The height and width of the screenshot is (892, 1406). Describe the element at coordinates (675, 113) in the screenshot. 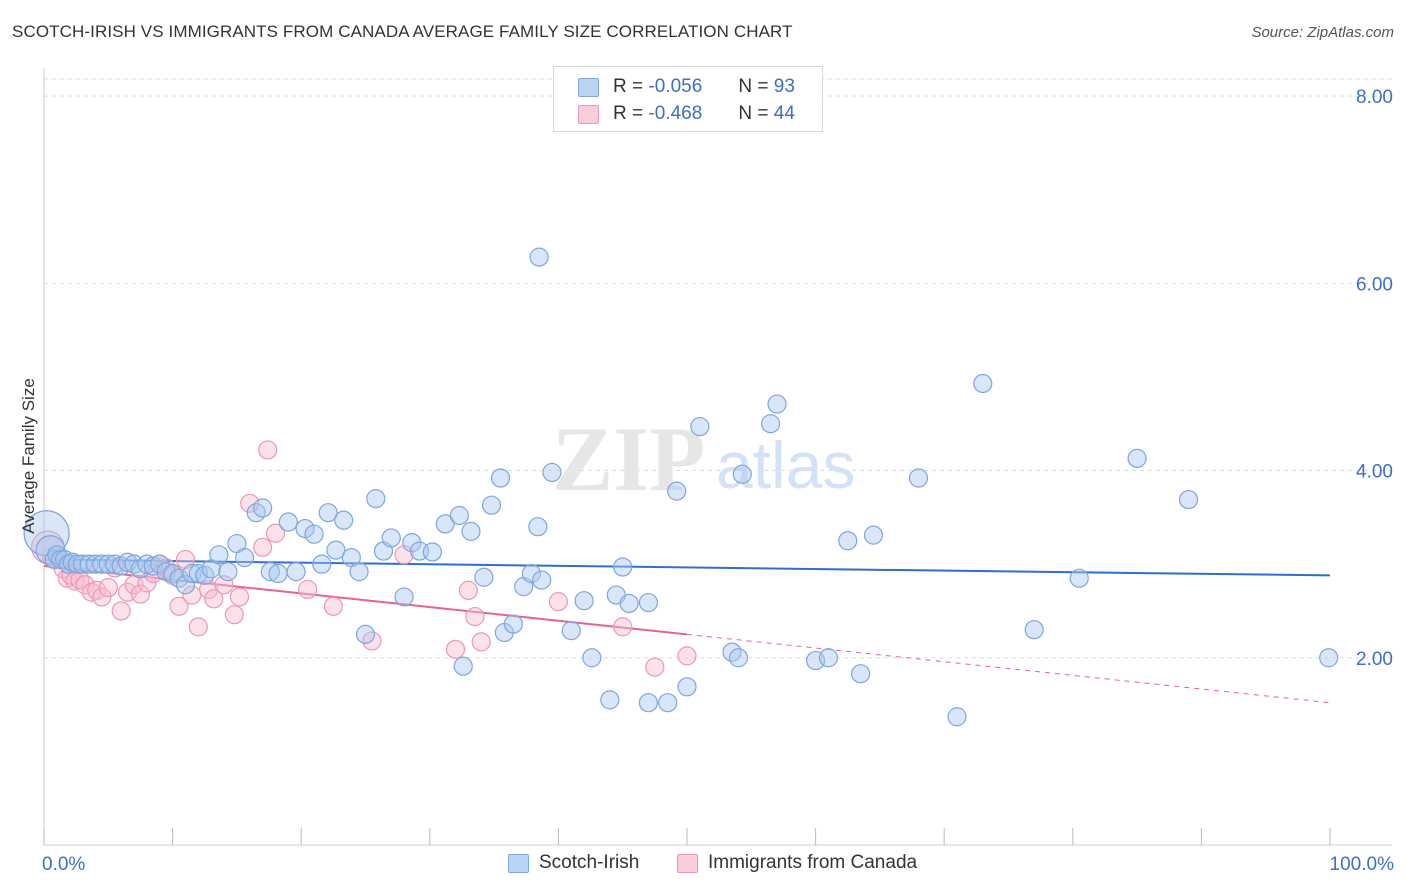

I see `legend-r-value: -0.468` at that location.